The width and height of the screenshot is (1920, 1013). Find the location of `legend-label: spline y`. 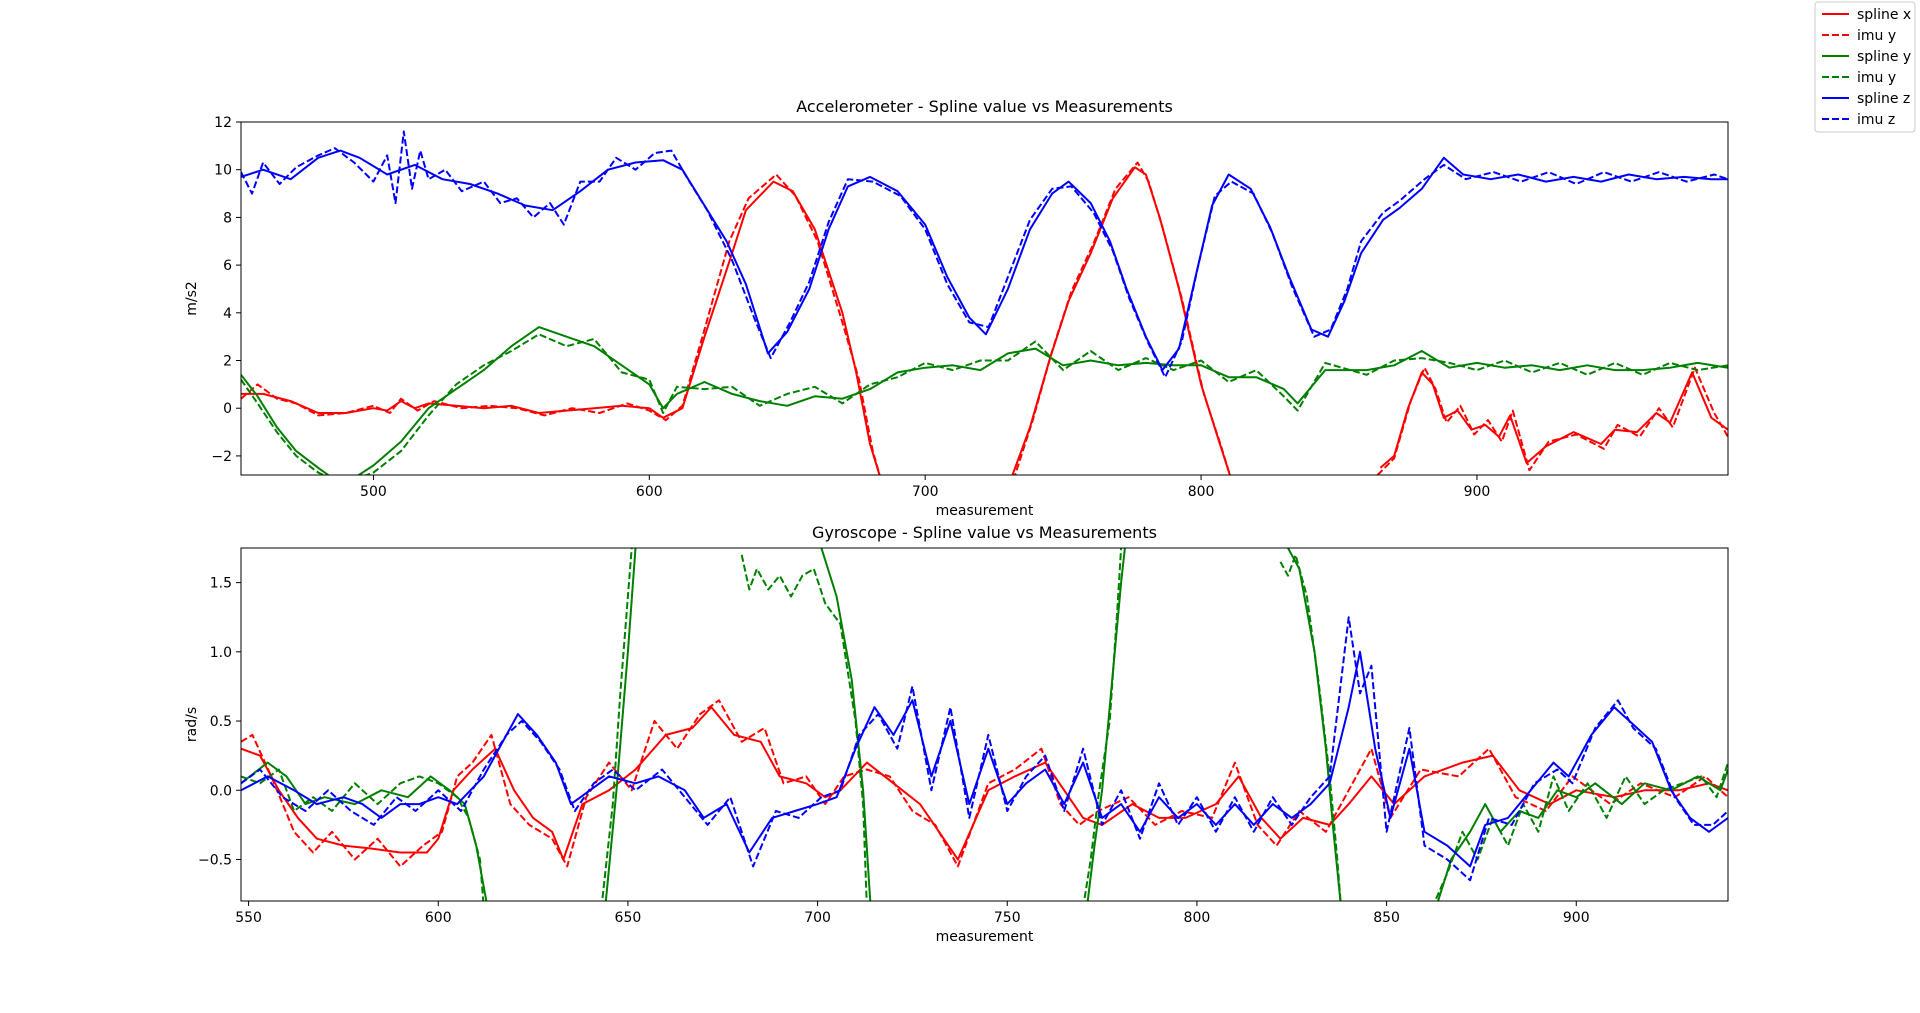

legend-label: spline y is located at coordinates (1884, 57).